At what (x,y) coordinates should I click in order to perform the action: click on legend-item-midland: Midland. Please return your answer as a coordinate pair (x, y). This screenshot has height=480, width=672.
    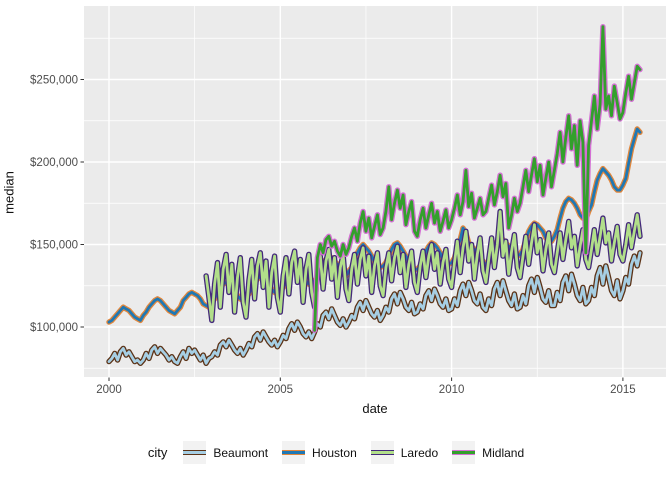
    Looking at the image, I should click on (488, 452).